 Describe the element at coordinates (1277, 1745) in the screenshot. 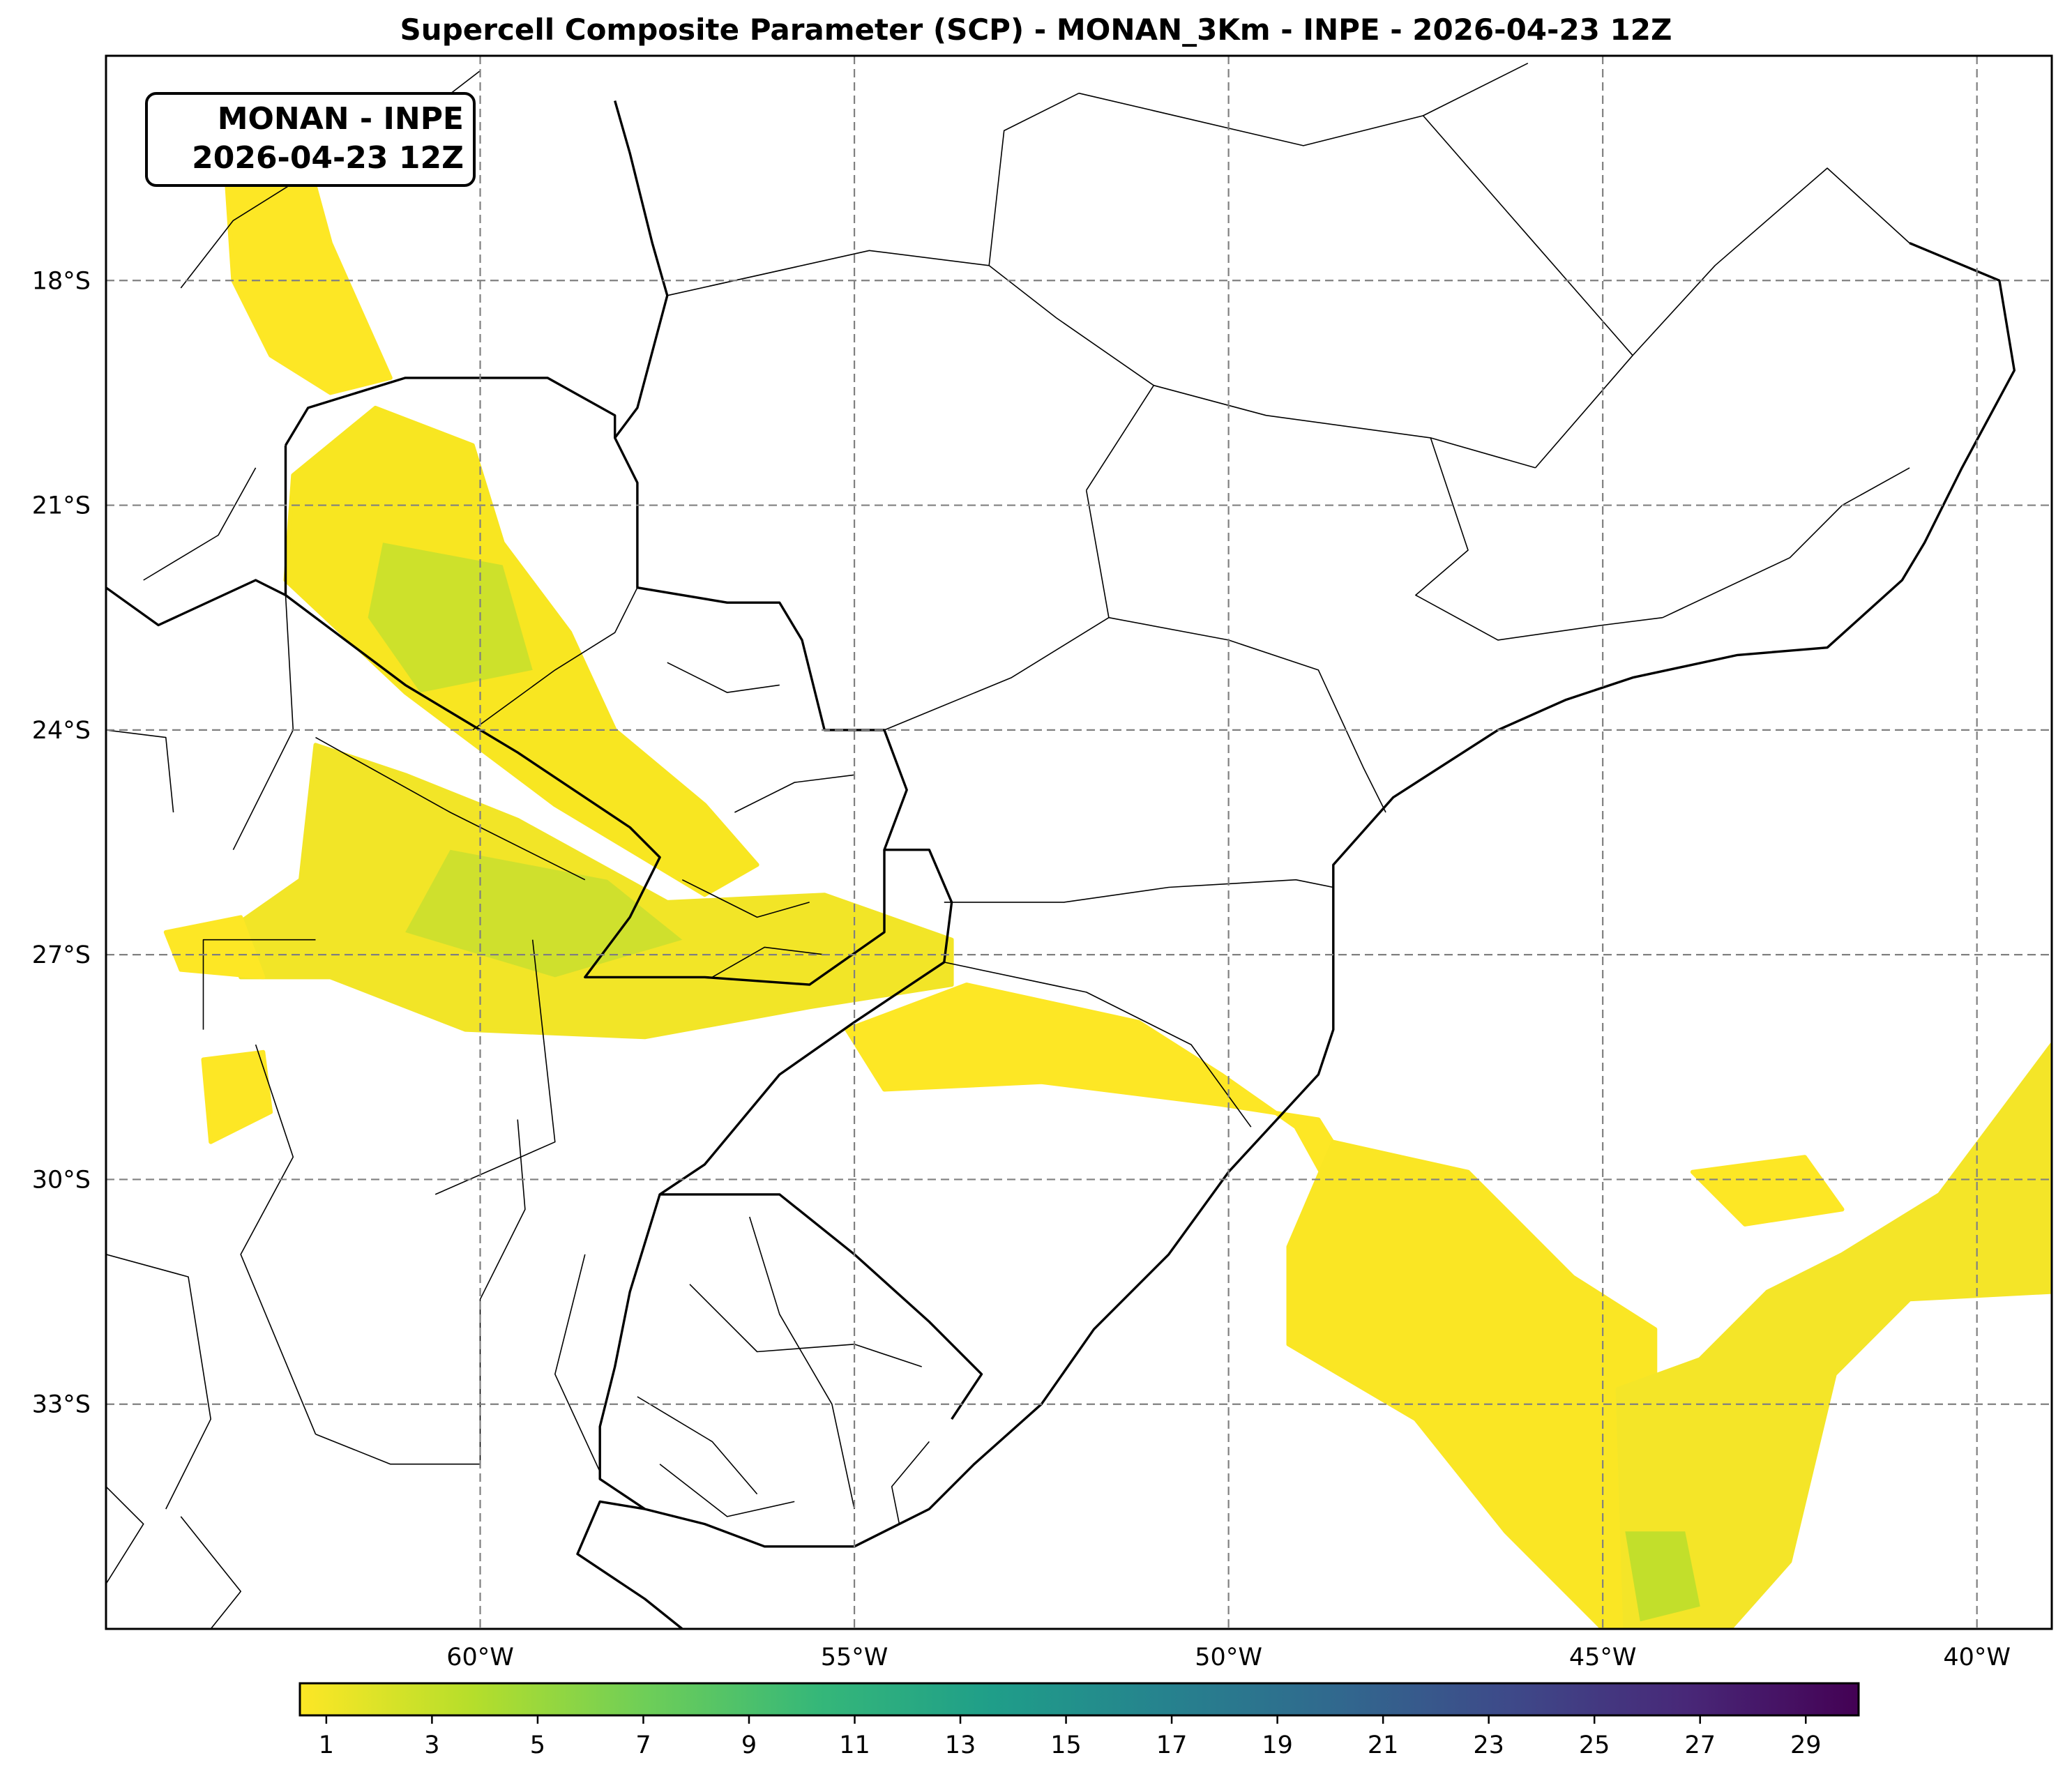

I see `colorbar-tick-label: 19` at that location.